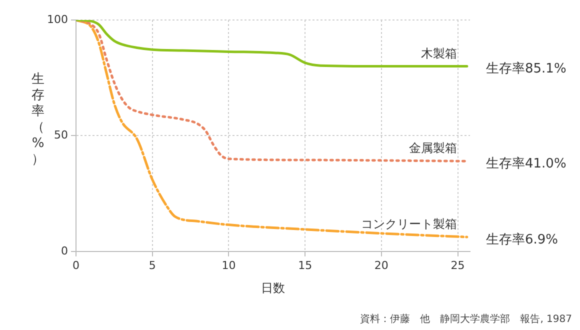 The image size is (580, 330). I want to click on text: 生存率41.0%, so click(526, 164).